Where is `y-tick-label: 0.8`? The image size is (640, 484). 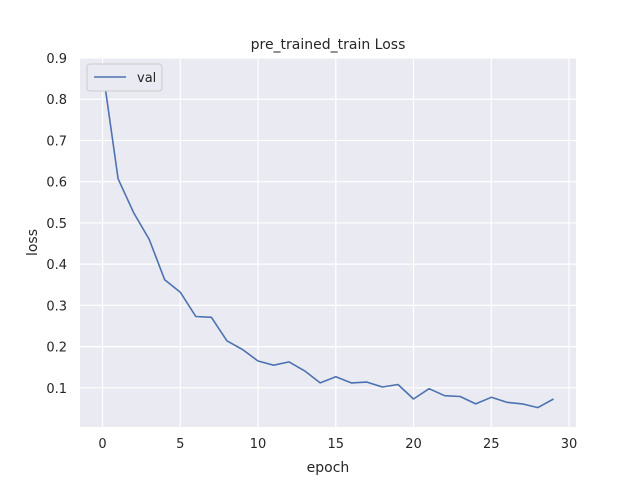 y-tick-label: 0.8 is located at coordinates (56, 100).